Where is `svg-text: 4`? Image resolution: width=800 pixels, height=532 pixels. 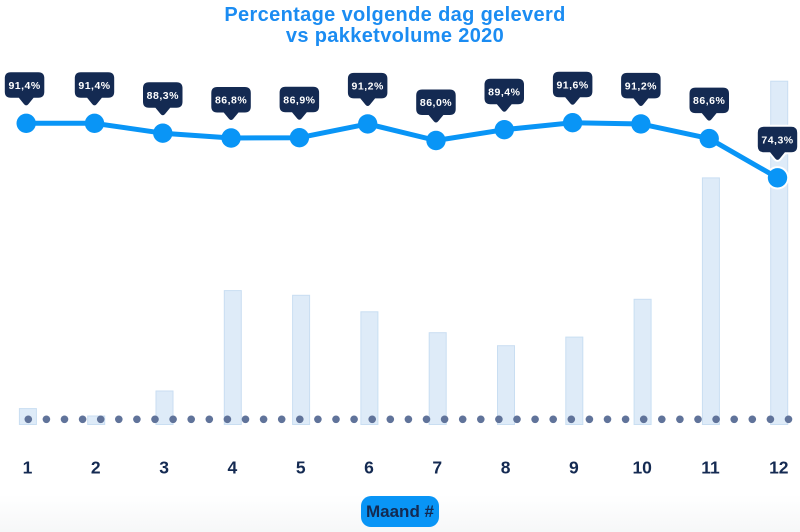
svg-text: 4 is located at coordinates (233, 468).